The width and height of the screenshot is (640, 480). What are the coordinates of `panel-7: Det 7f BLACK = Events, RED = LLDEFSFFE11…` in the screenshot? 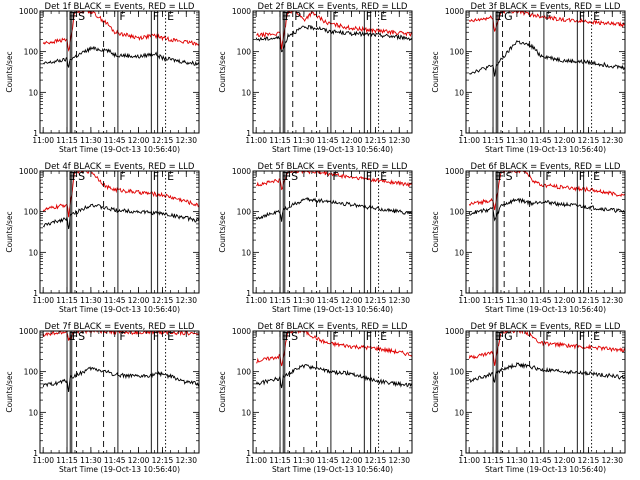 It's located at (102, 398).